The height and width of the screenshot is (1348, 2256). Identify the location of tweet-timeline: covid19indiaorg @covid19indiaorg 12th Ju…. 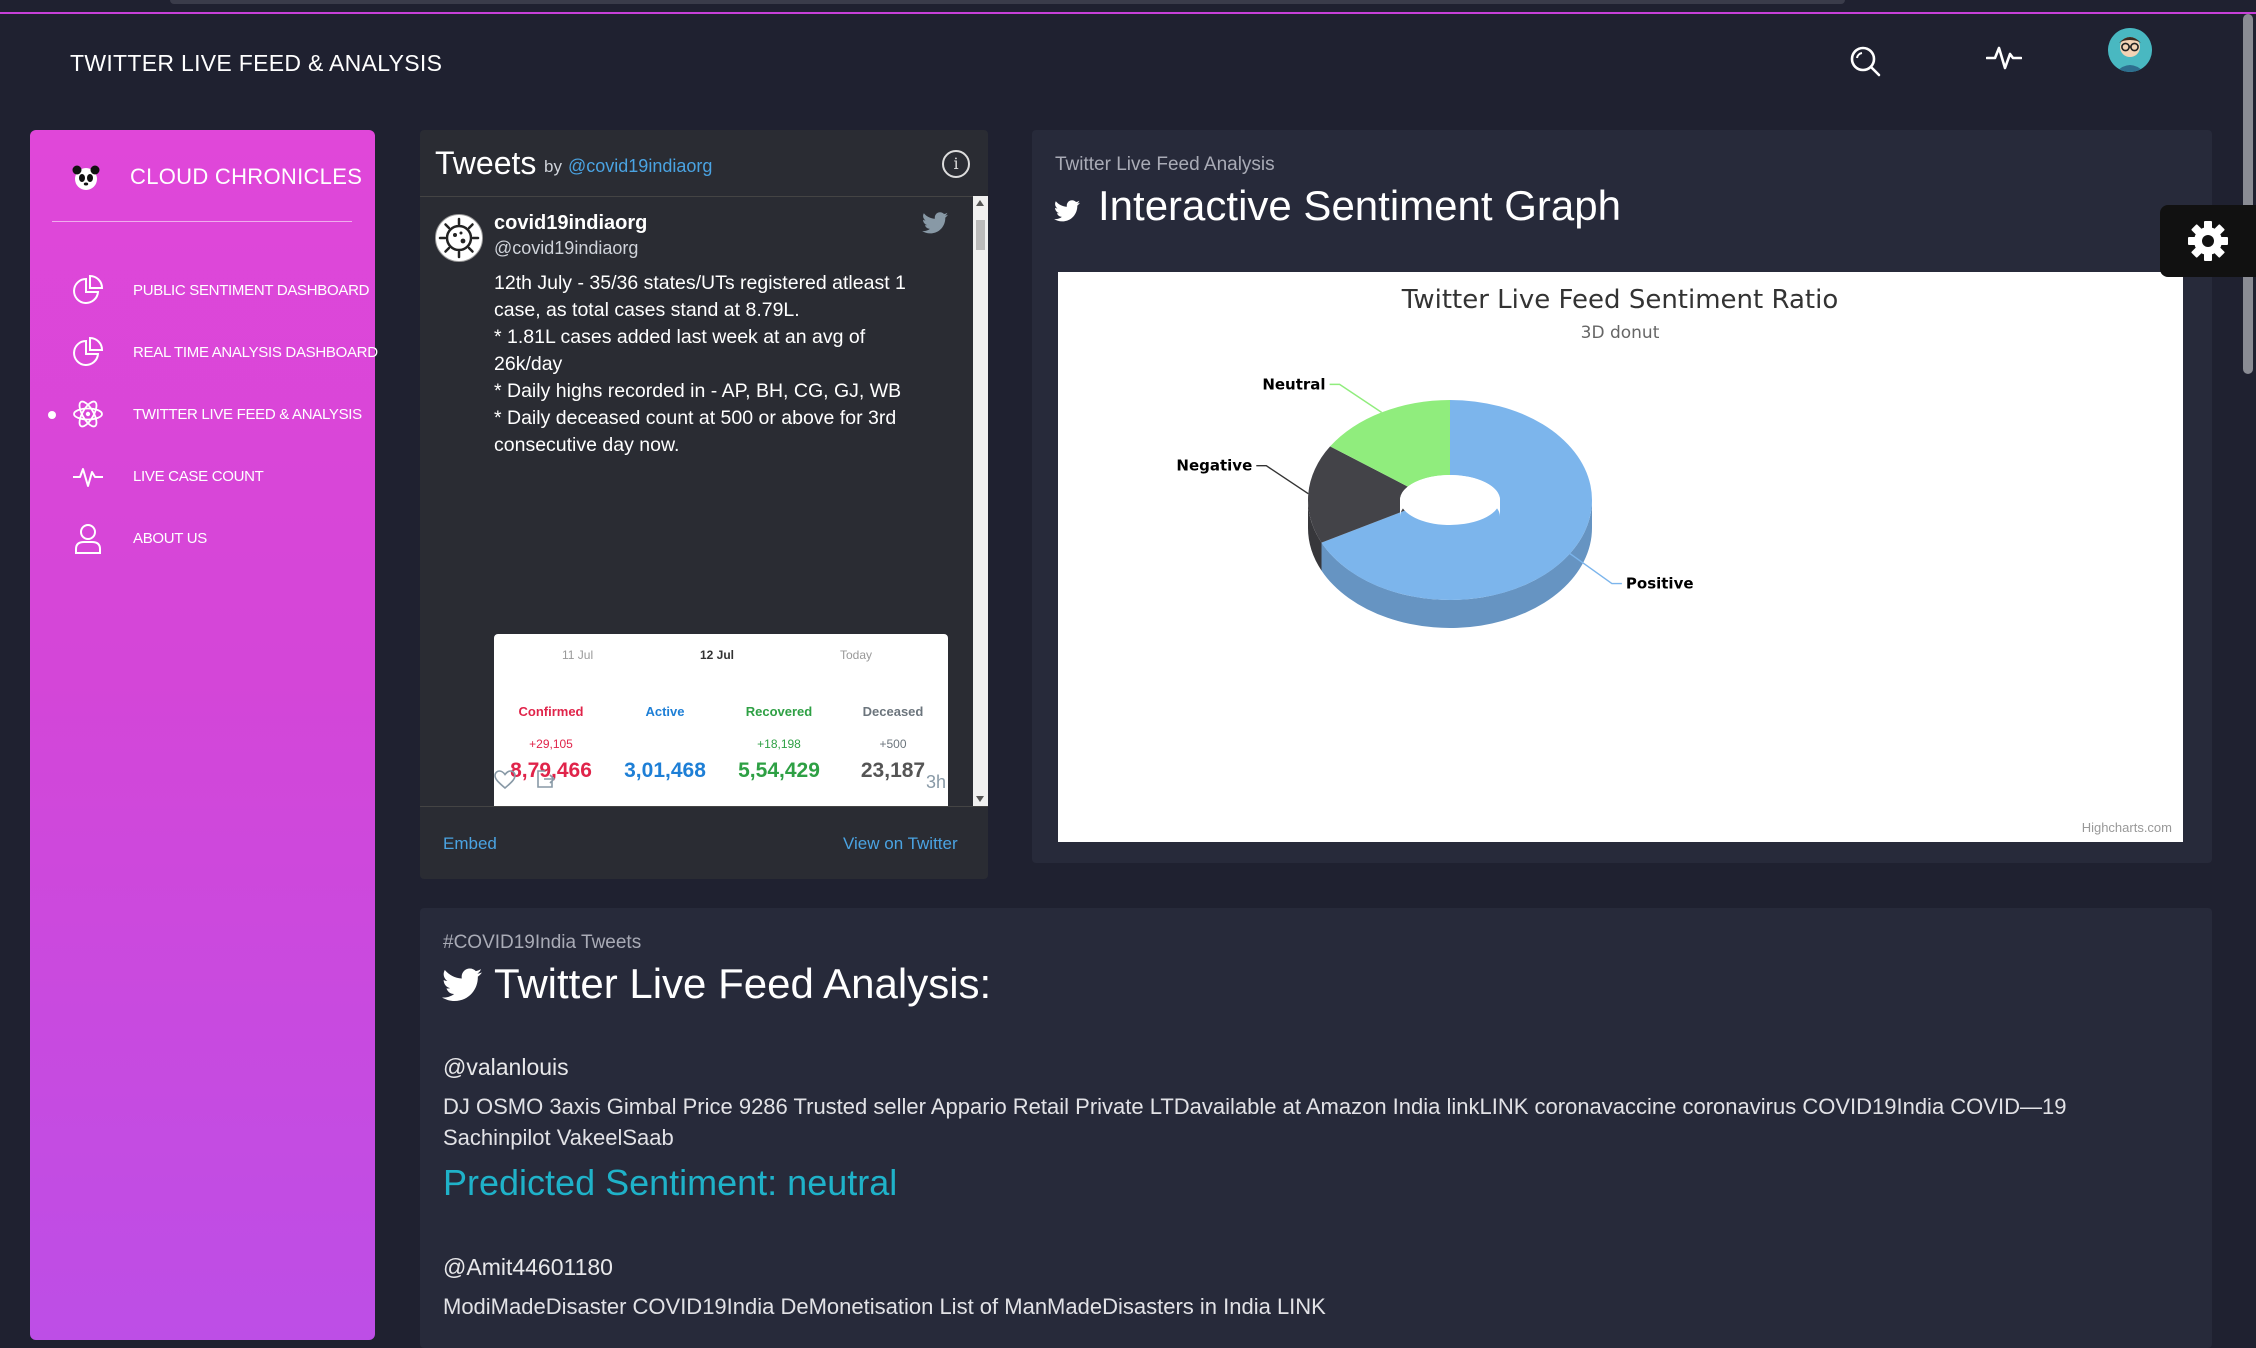
(704, 501).